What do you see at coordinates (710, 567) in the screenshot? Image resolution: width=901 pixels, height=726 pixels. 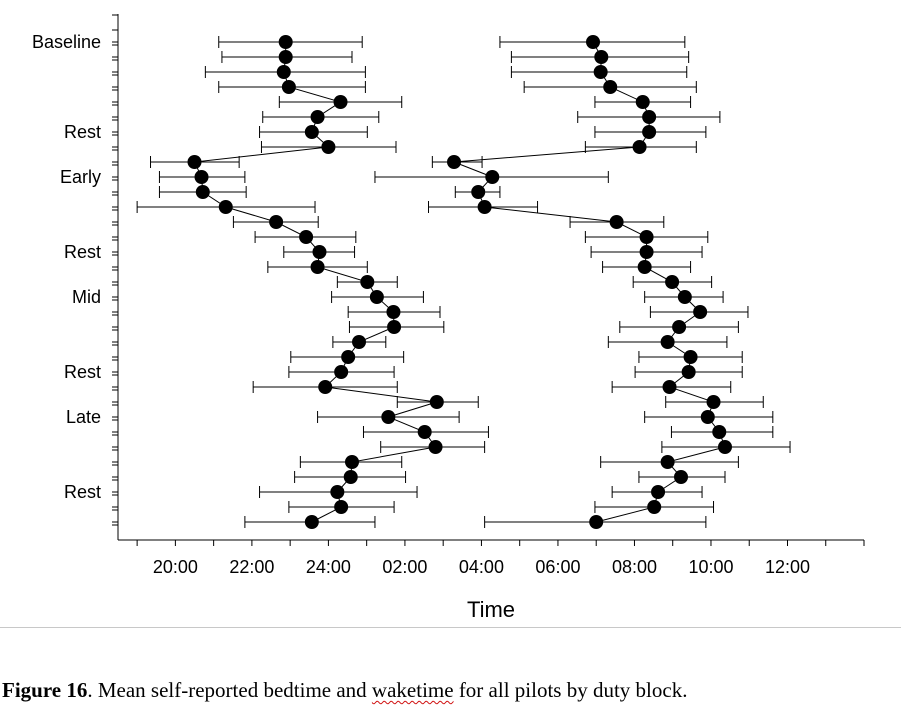 I see `x-tick-label: 10:00` at bounding box center [710, 567].